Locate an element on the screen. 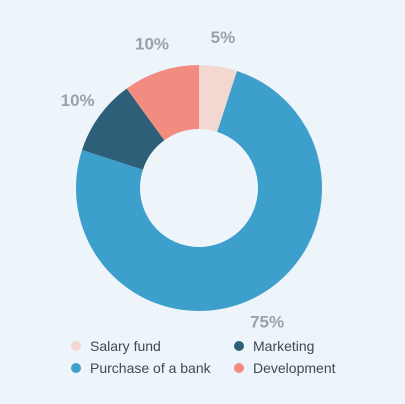 The image size is (405, 404). percent-label-salary-fund: 5% is located at coordinates (223, 37).